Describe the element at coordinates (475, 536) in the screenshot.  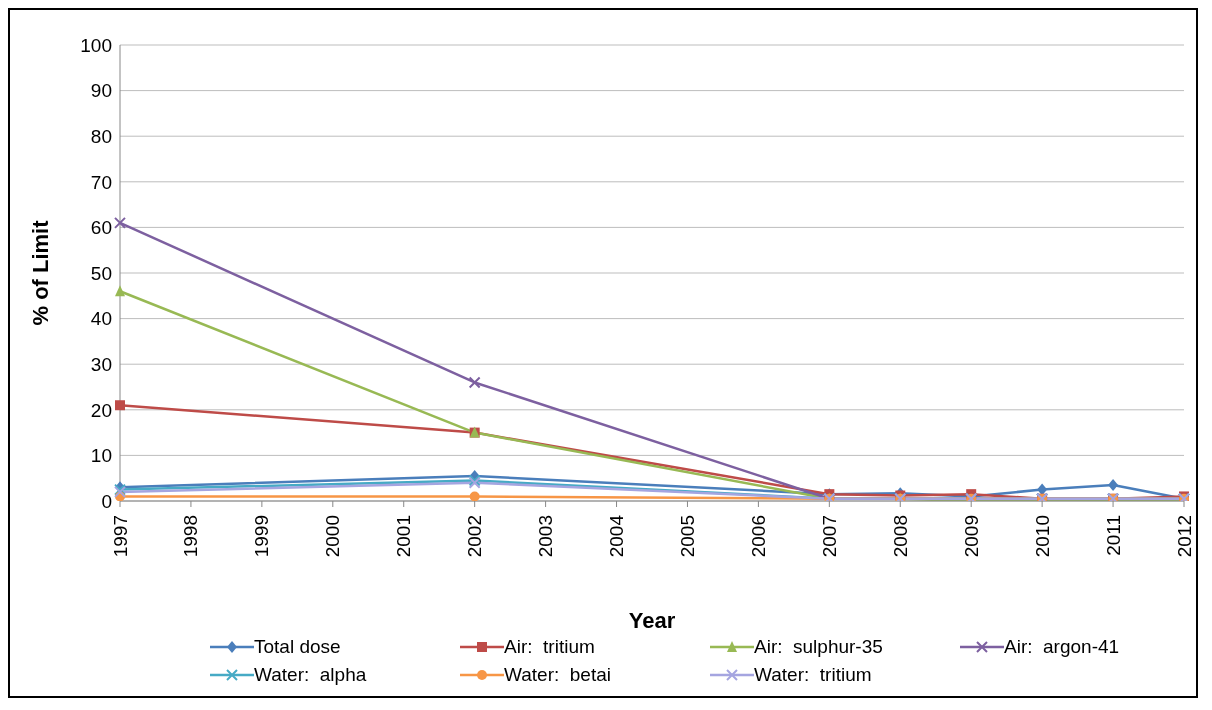
I see `x-tick-label: 2002` at that location.